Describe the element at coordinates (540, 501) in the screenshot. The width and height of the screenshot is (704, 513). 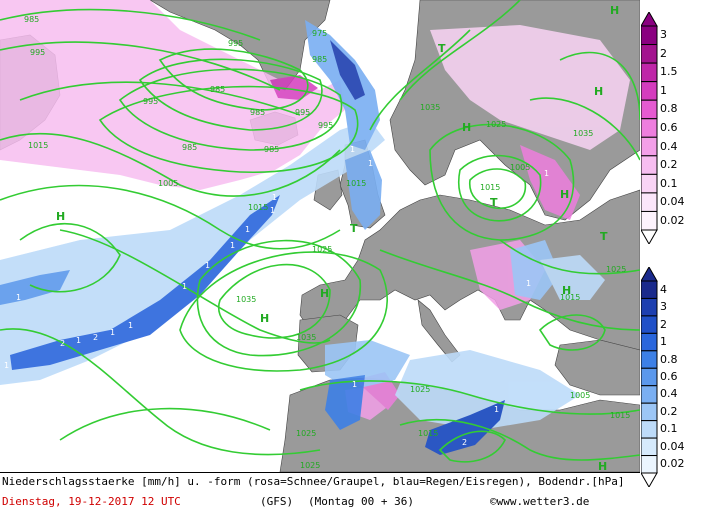
I see `caption-site: ©www.wetter3.de` at that location.